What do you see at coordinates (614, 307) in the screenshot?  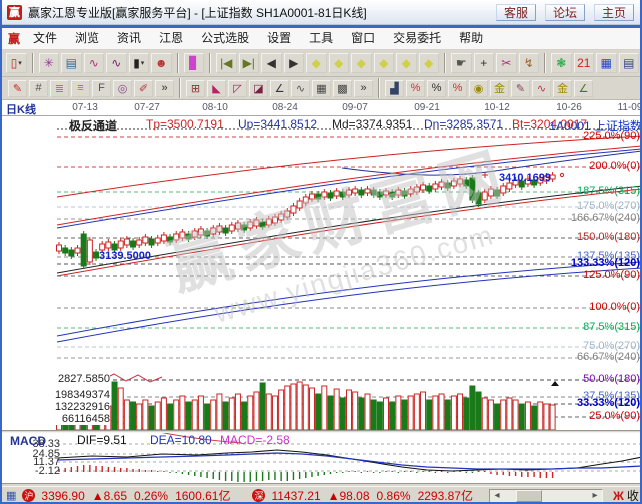 I see `gann-level-label: 100.0%(0)` at bounding box center [614, 307].